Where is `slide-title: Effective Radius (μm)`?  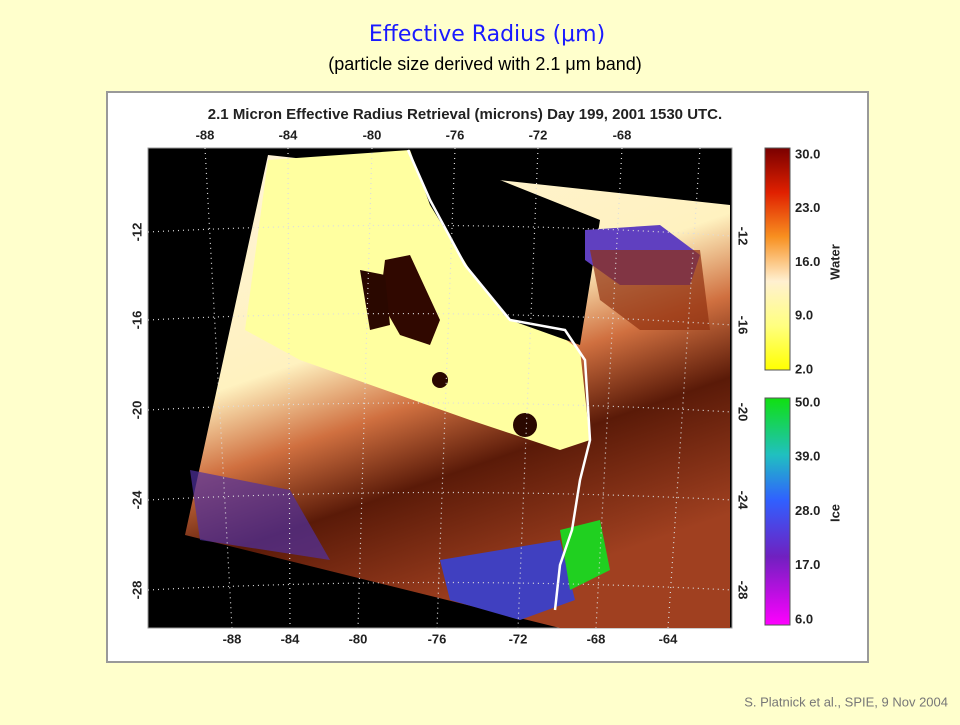
slide-title: Effective Radius (μm) is located at coordinates (487, 34).